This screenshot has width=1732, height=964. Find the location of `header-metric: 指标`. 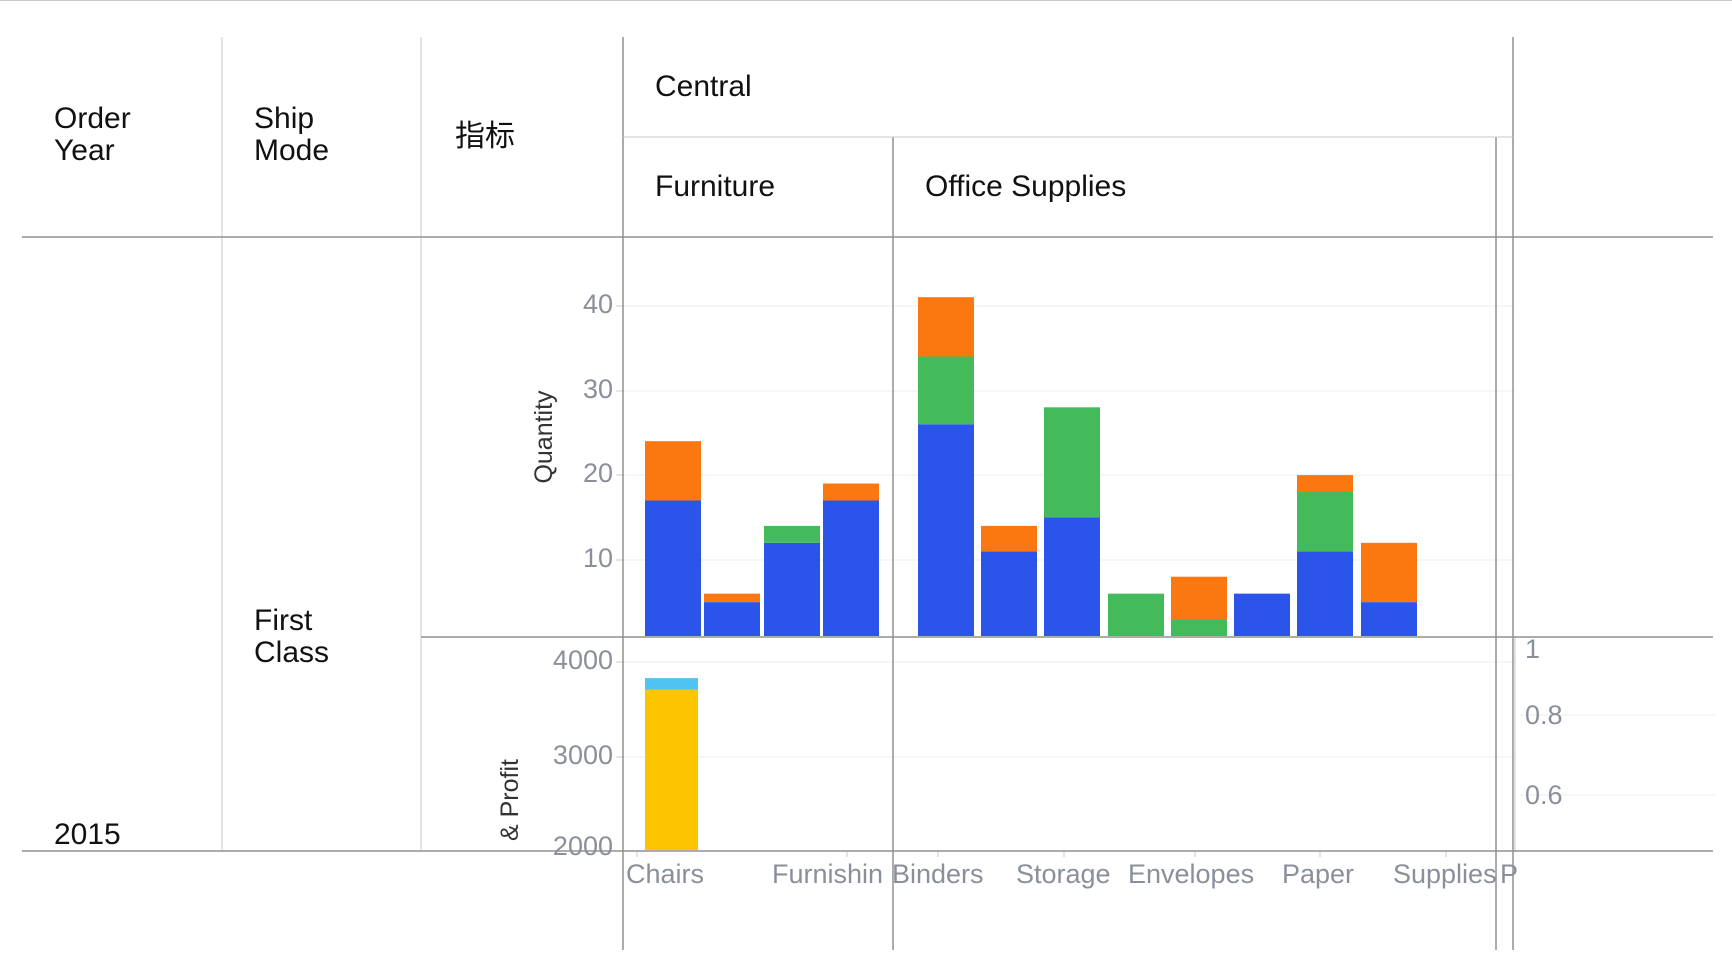

header-metric: 指标 is located at coordinates (485, 136).